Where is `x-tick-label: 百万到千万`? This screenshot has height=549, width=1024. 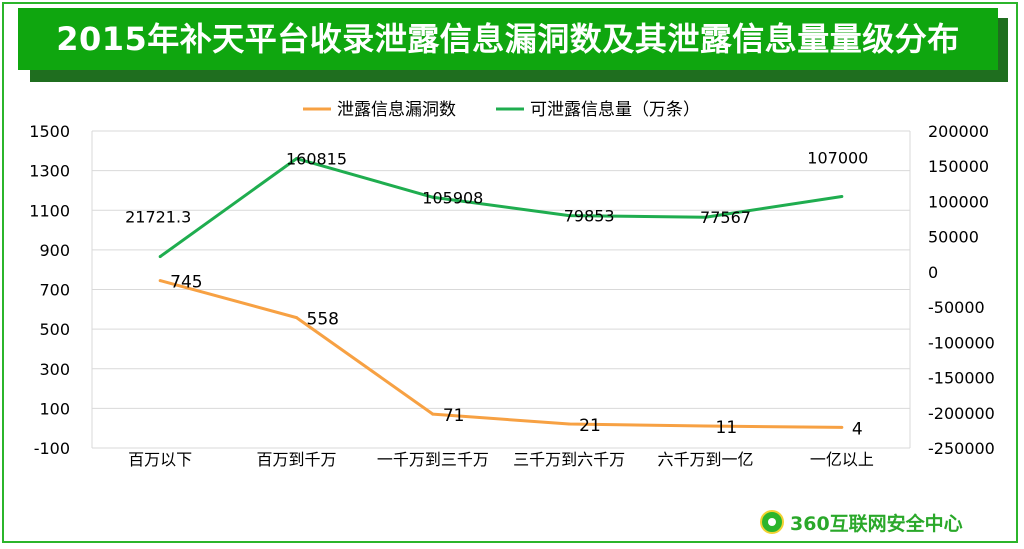
x-tick-label: 百万到千万 is located at coordinates (296, 459).